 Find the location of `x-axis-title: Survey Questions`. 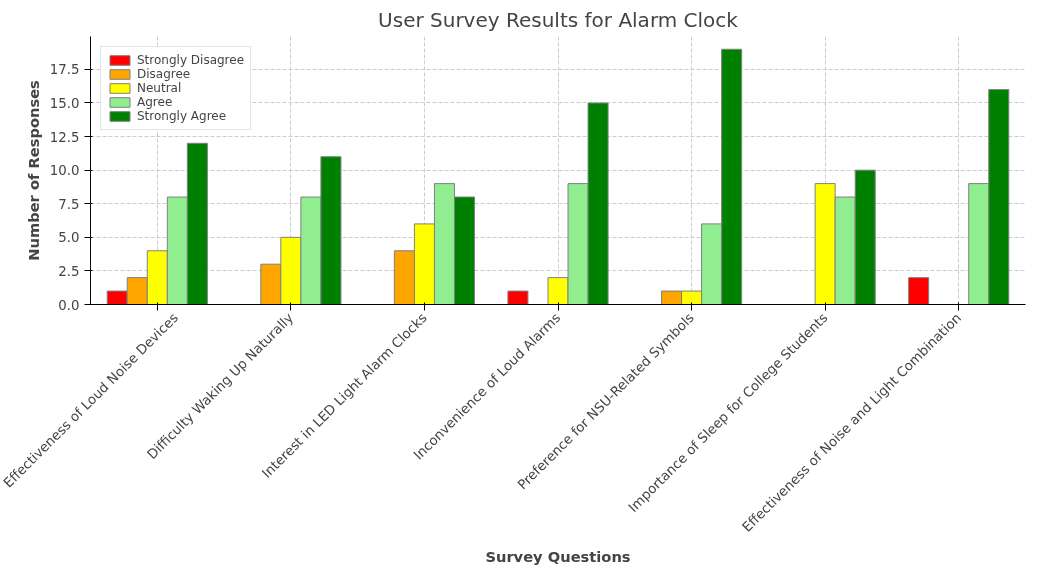

x-axis-title: Survey Questions is located at coordinates (558, 557).